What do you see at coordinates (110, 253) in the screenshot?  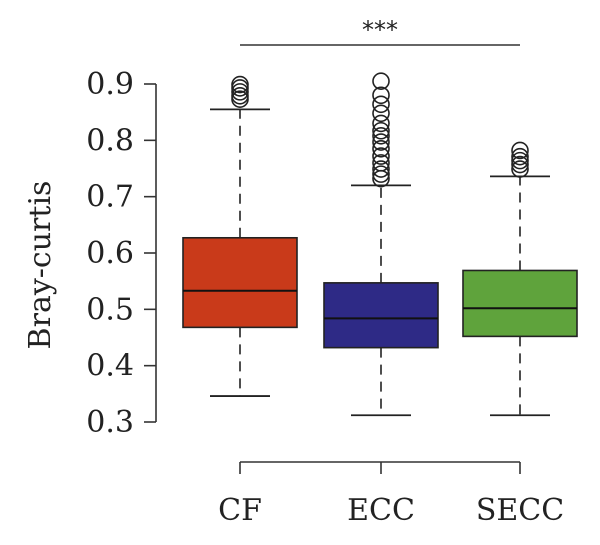 I see `y-tick-label: 0.6` at bounding box center [110, 253].